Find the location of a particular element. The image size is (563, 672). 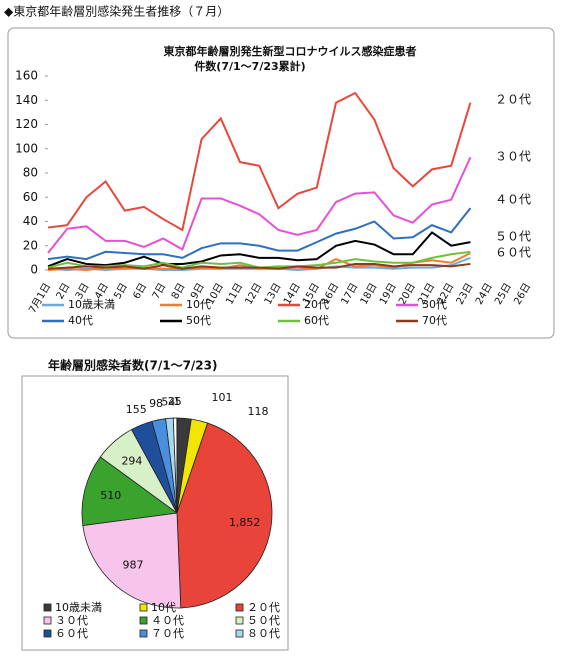

data-label: 510 is located at coordinates (110, 495).